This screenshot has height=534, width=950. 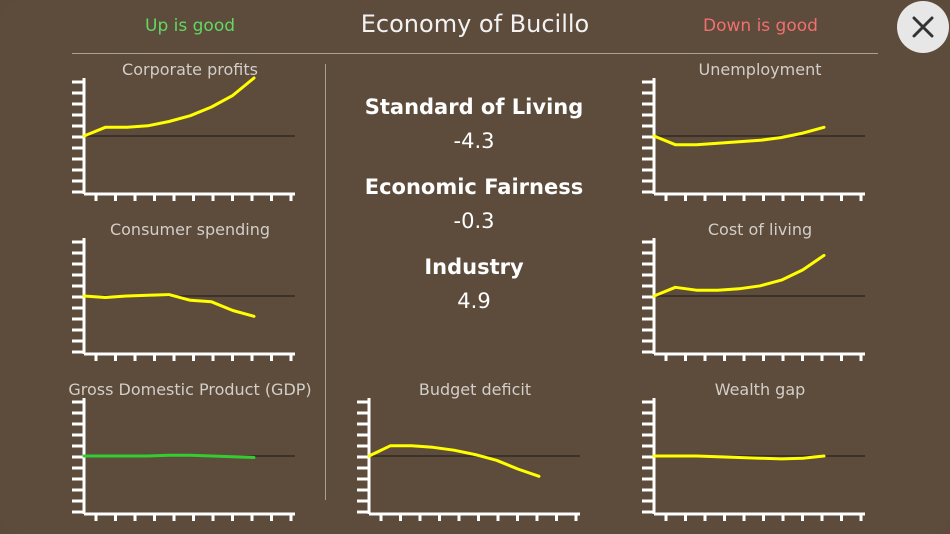 I want to click on chart-wealth-gap, so click(x=753, y=459).